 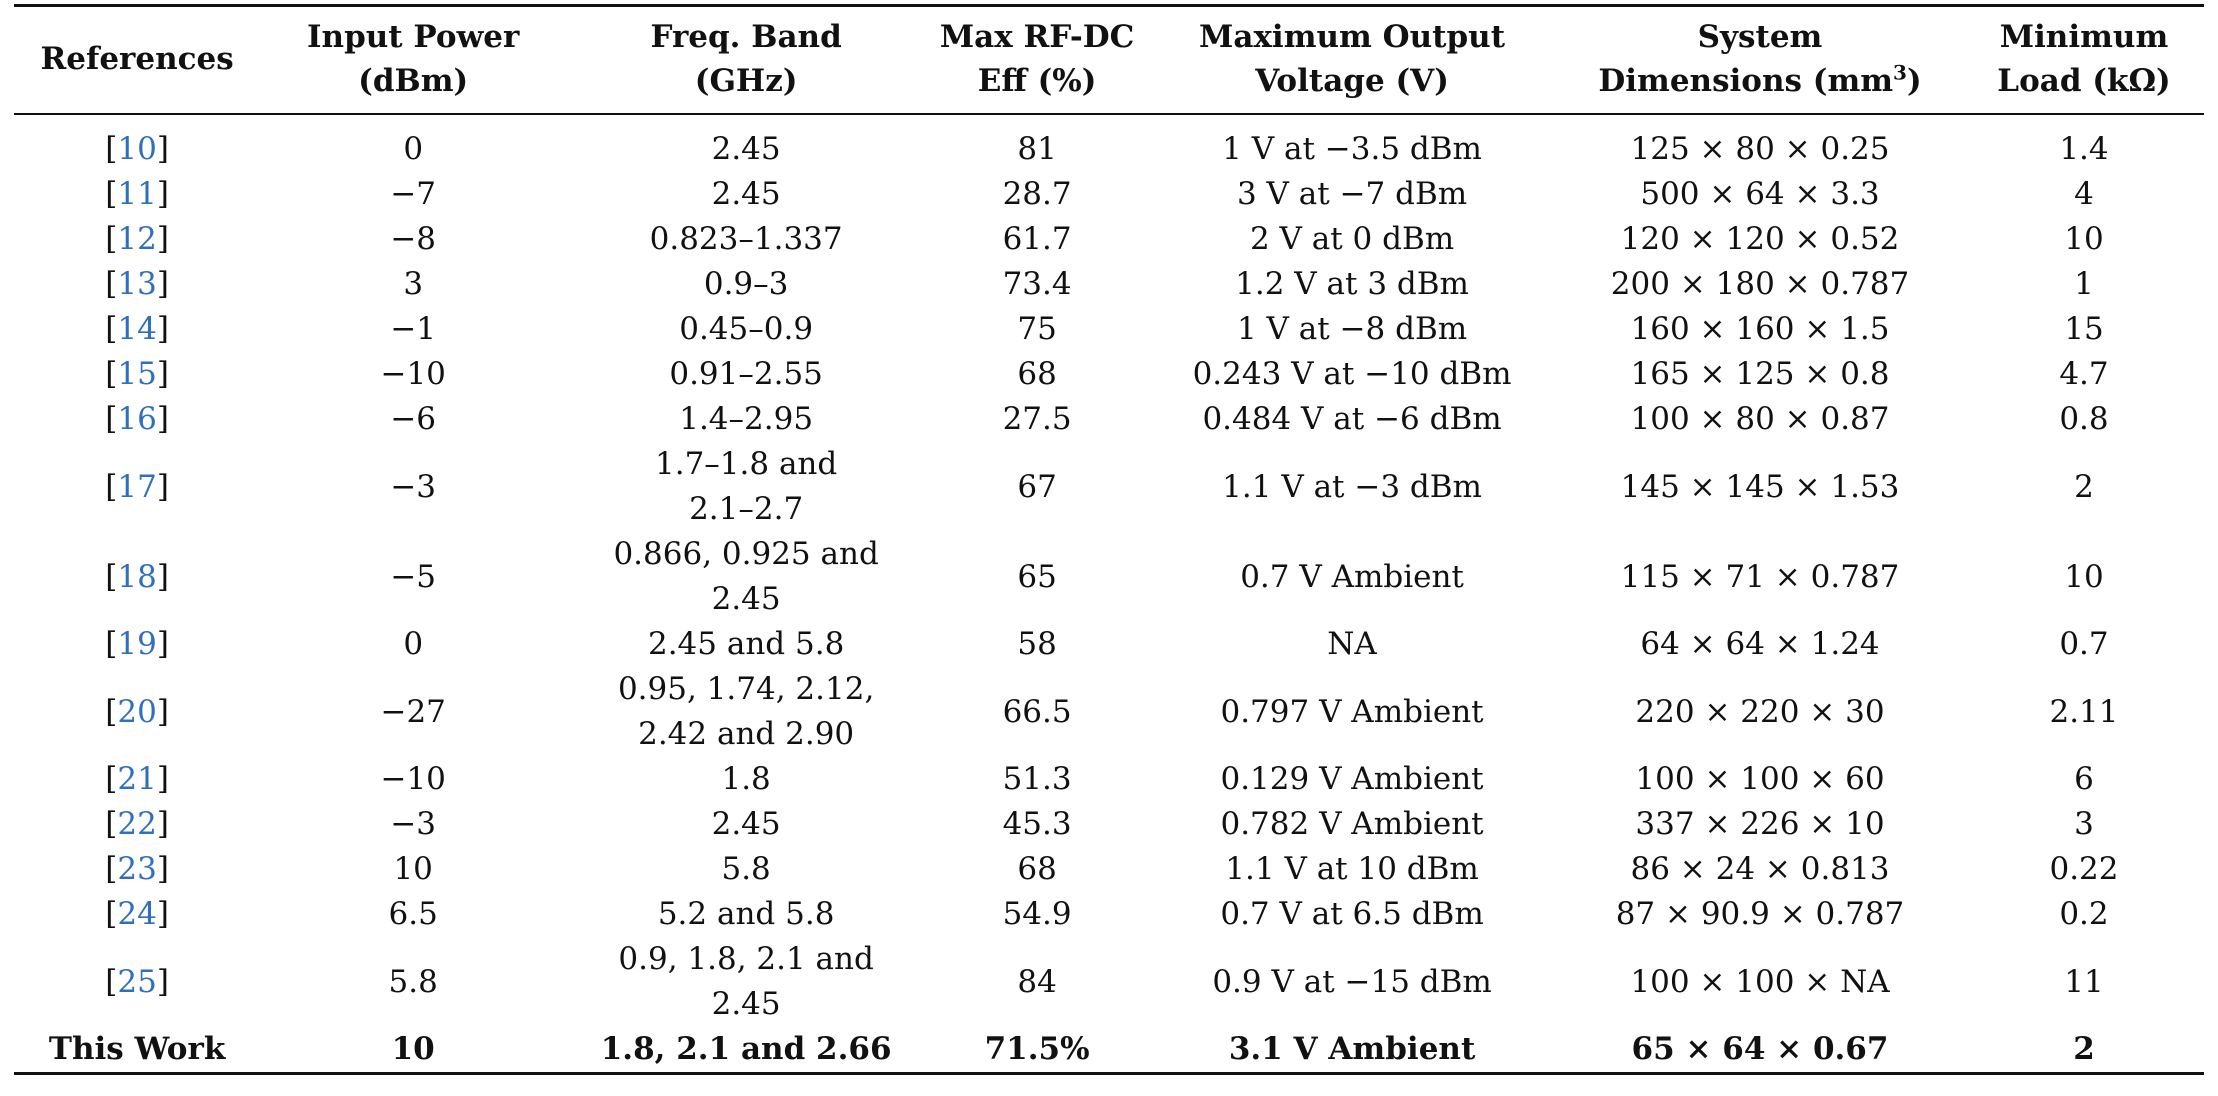 I want to click on reference-link: 15, so click(x=137, y=374).